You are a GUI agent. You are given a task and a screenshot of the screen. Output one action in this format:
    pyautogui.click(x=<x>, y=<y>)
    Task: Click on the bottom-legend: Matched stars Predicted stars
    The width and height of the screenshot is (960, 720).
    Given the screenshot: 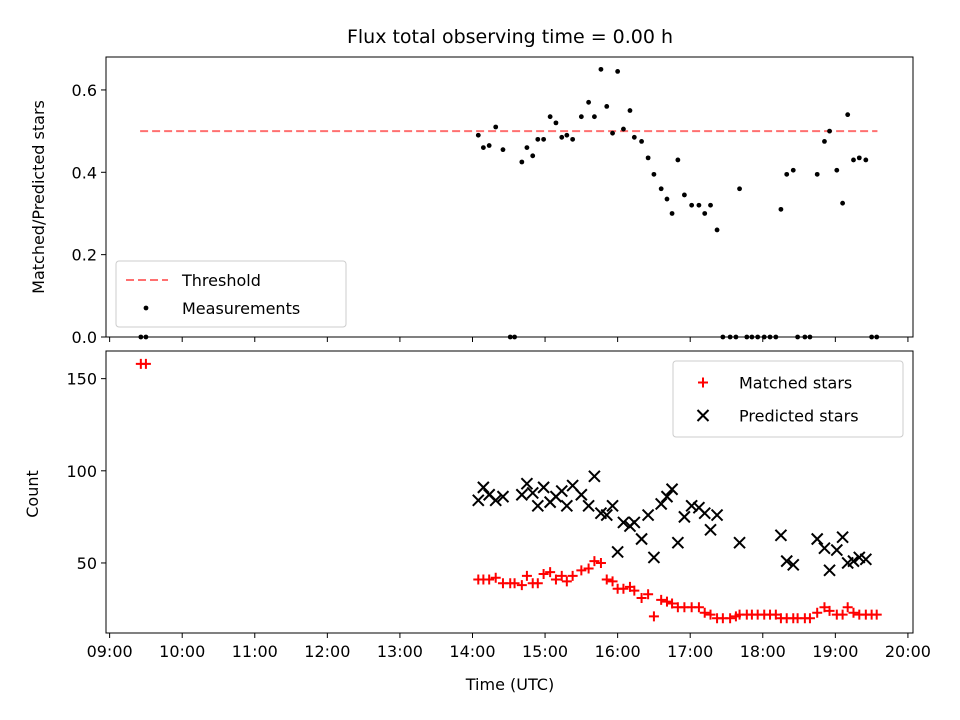 What is the action you would take?
    pyautogui.click(x=788, y=399)
    